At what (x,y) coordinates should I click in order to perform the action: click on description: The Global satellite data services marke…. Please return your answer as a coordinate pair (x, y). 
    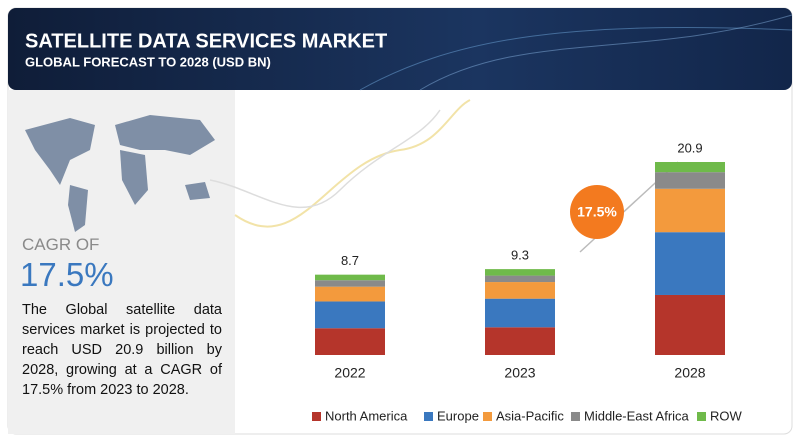
    Looking at the image, I should click on (122, 350).